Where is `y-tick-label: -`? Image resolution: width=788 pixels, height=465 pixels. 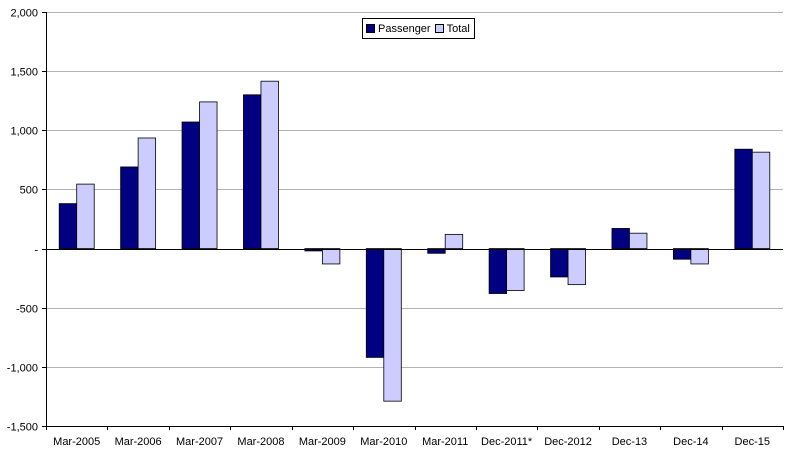 y-tick-label: - is located at coordinates (36, 251).